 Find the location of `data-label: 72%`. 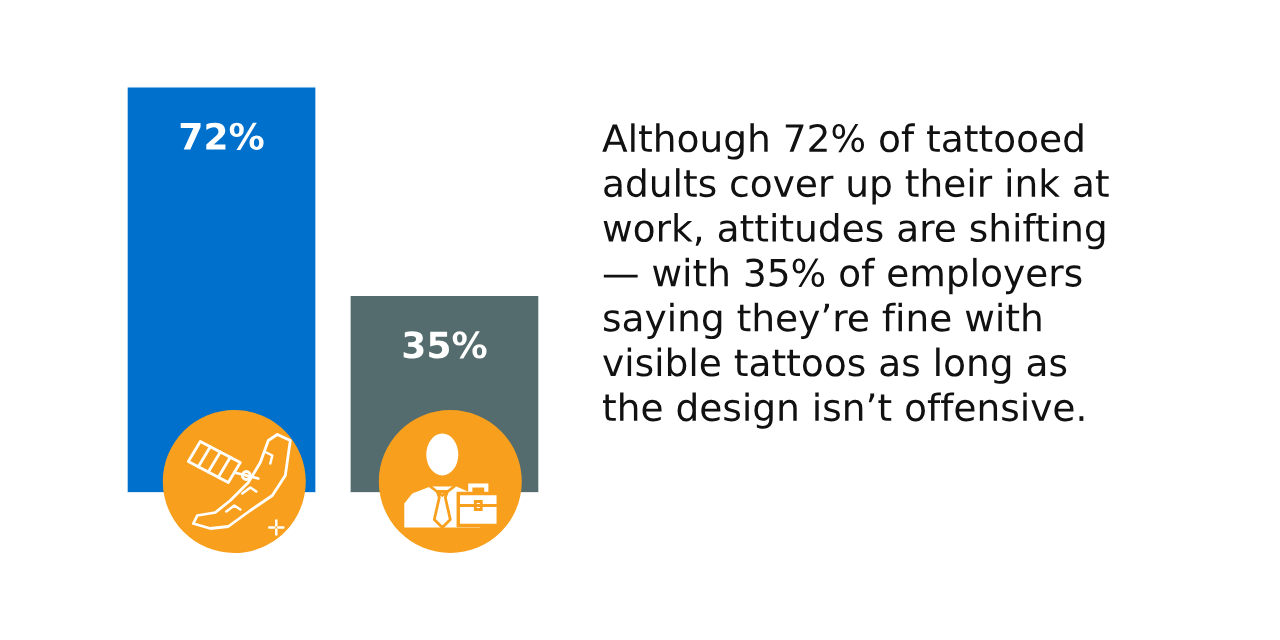

data-label: 72% is located at coordinates (222, 136).